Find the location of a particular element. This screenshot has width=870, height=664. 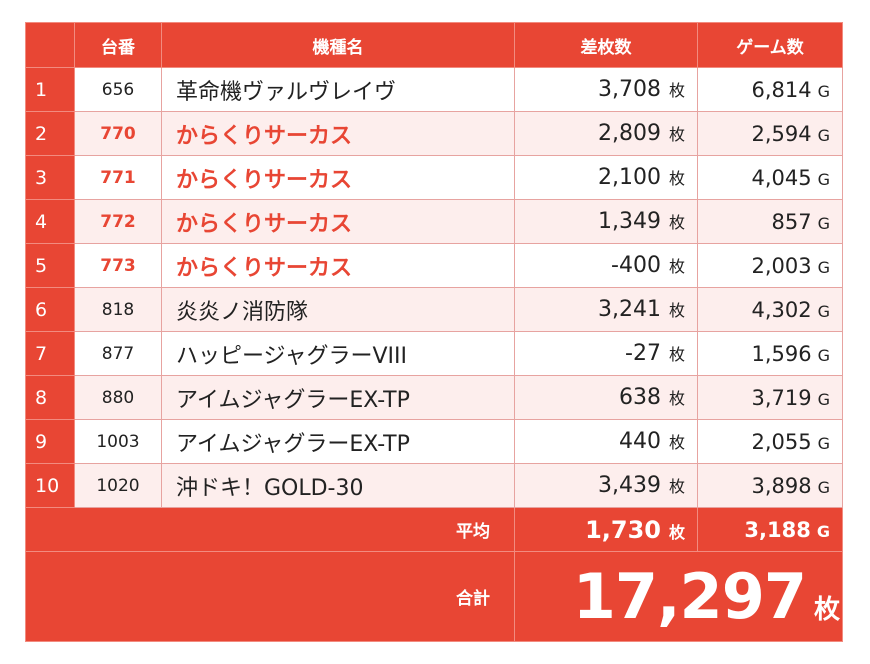

row-index: 5 is located at coordinates (50, 265).